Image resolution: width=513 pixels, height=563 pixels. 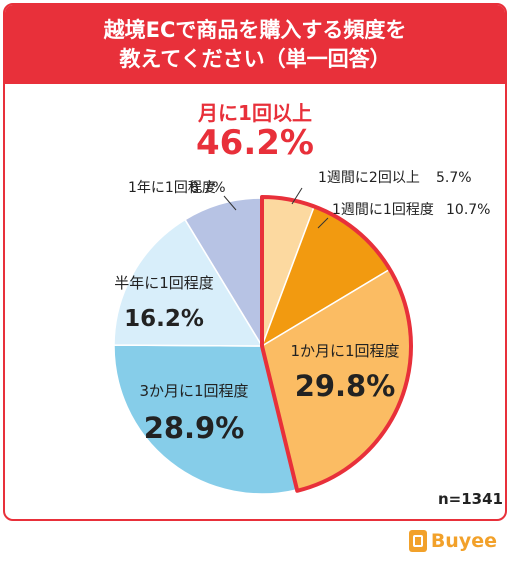 I want to click on slice-category-label: 1か月に1回程度, so click(x=344, y=351).